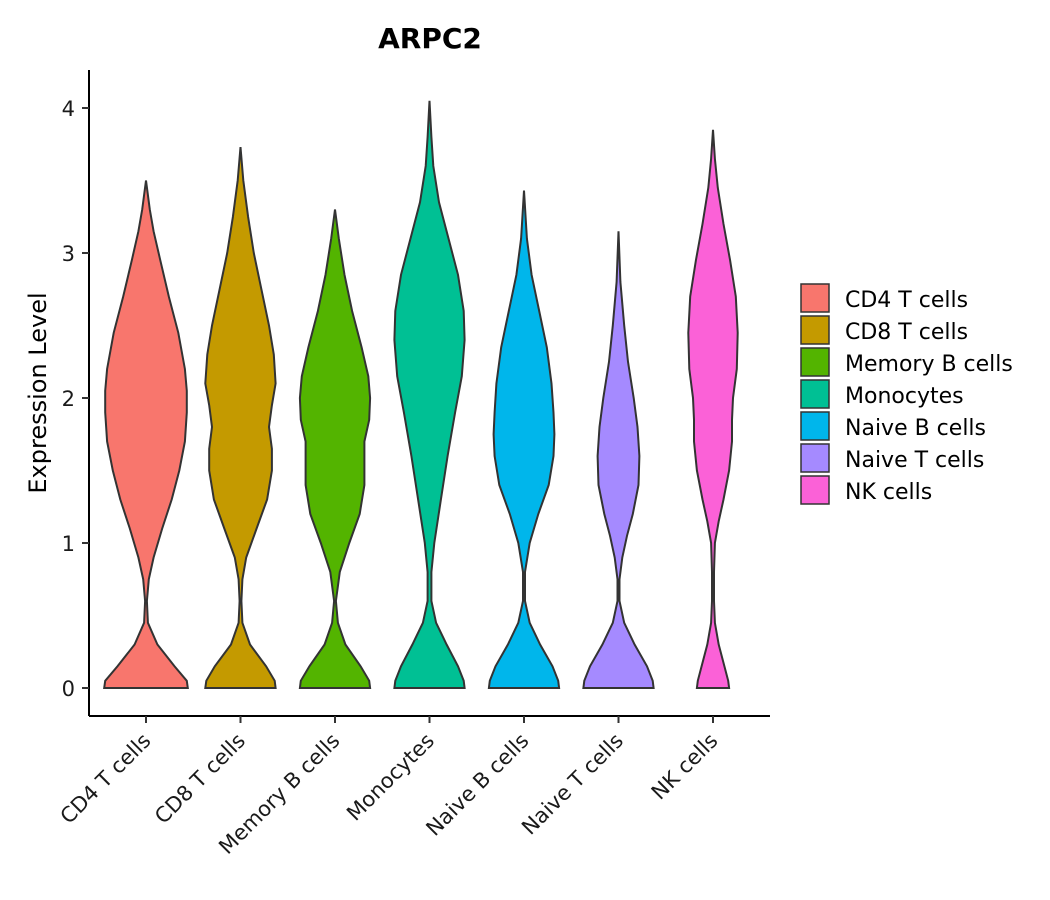 This screenshot has height=900, width=1050. What do you see at coordinates (713, 409) in the screenshot?
I see `violin-nk-cells` at bounding box center [713, 409].